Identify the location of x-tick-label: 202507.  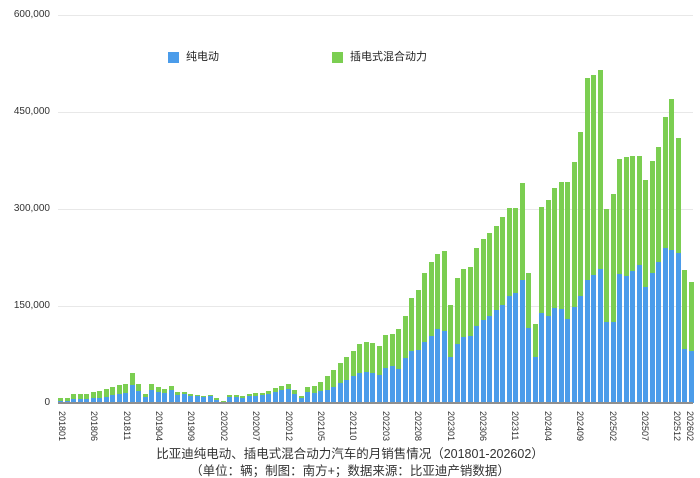
(644, 426).